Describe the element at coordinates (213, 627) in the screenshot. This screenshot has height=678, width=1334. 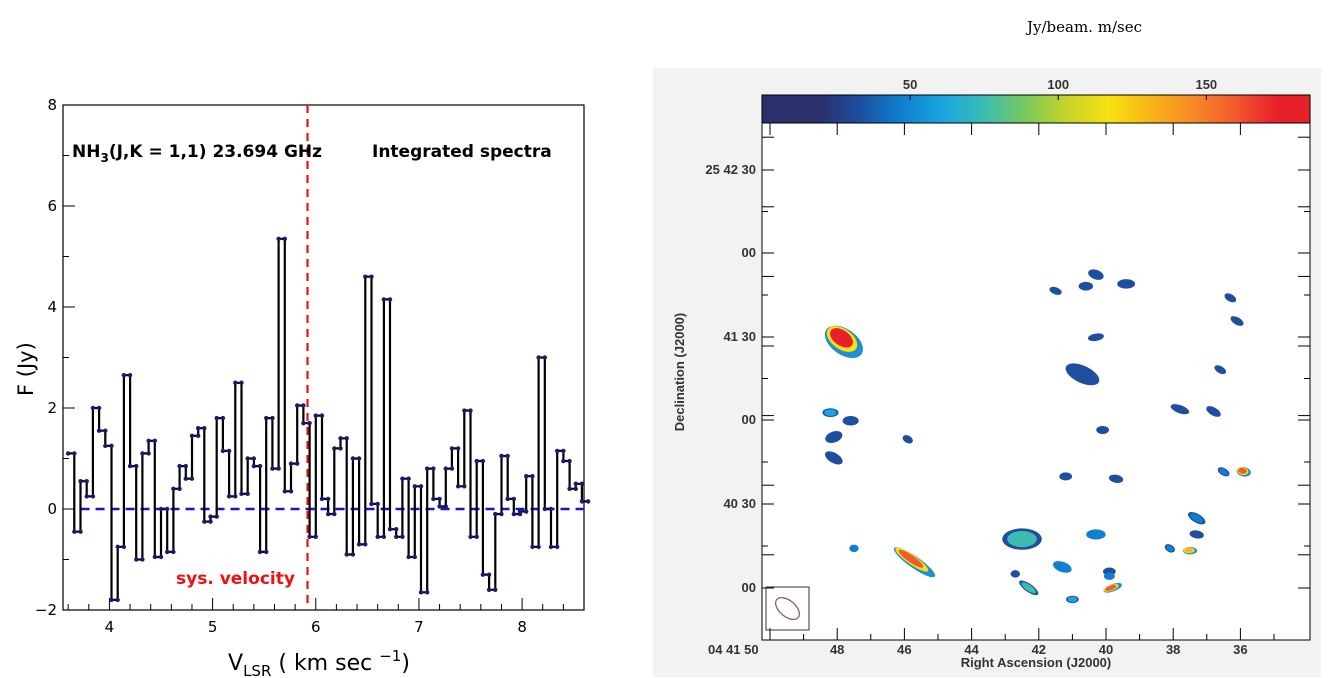
I see `x-tick-label: 5` at that location.